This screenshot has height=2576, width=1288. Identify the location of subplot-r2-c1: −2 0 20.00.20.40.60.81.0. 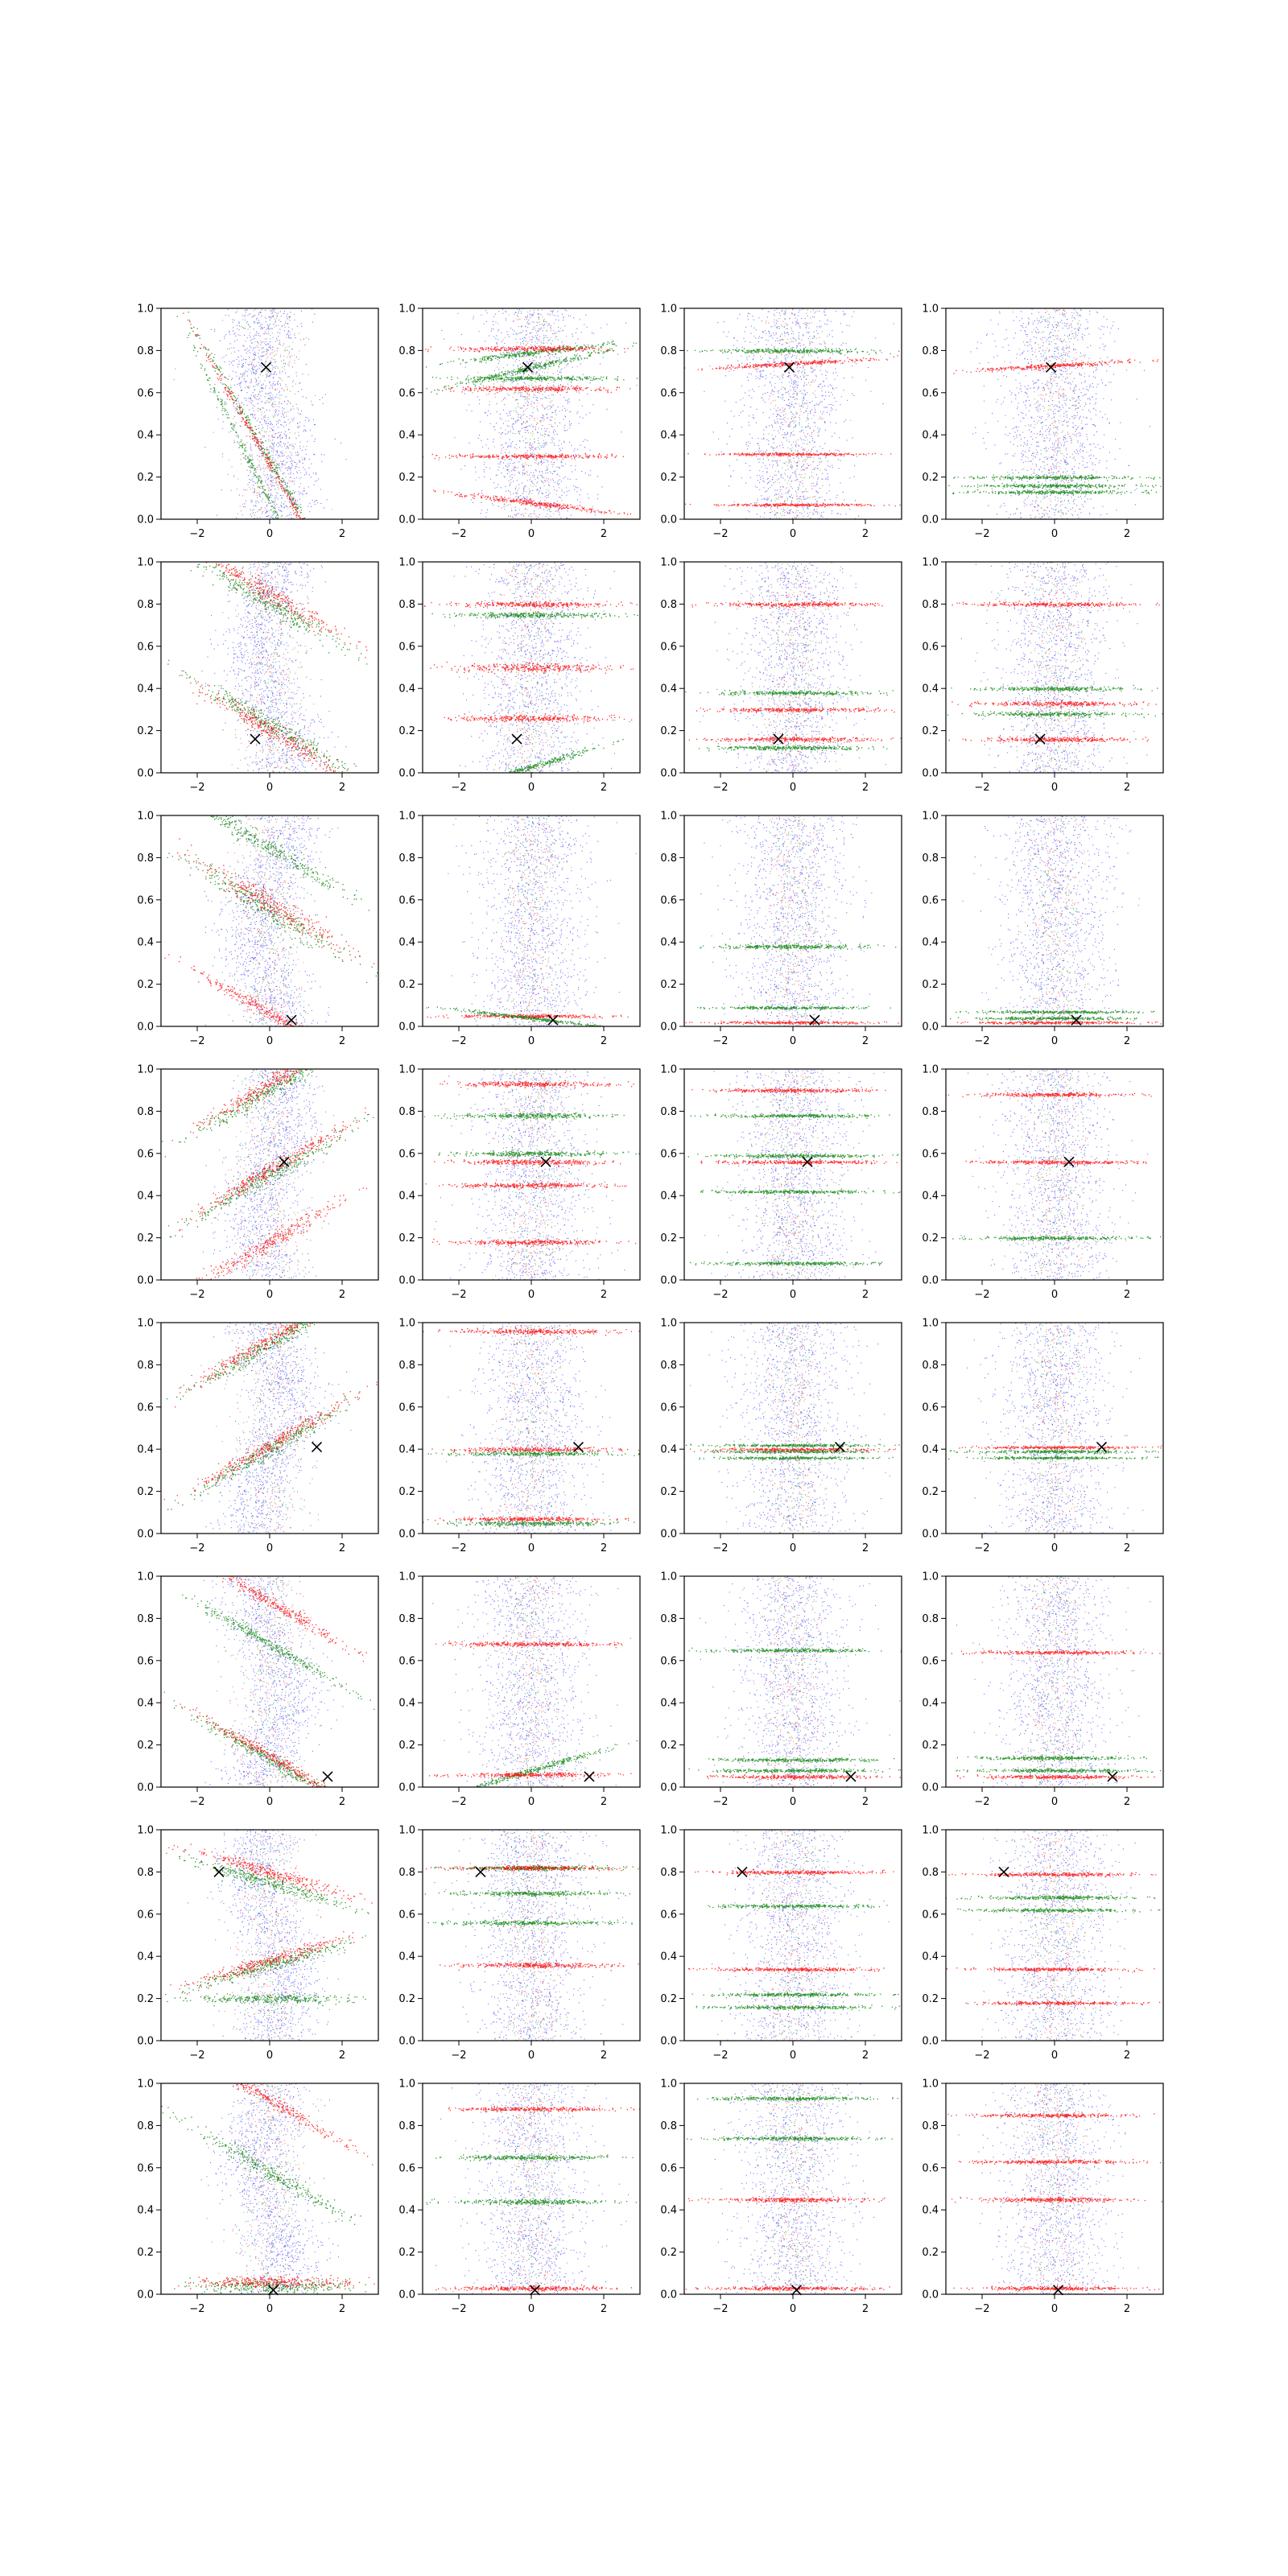
(263, 658).